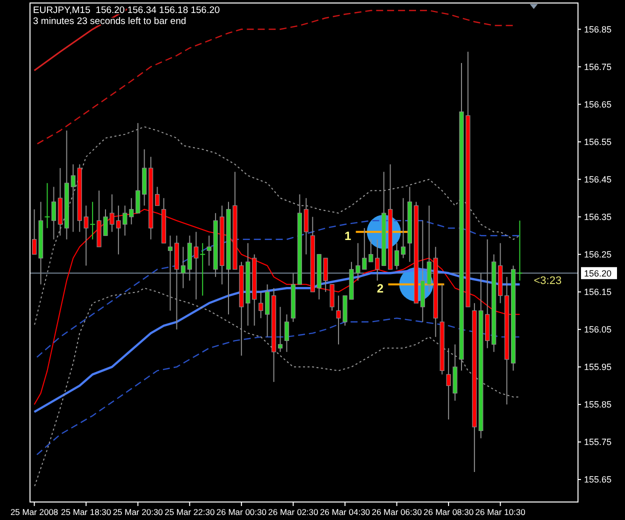  I want to click on x-tick-label: 25 Mar 18:30, so click(86, 512).